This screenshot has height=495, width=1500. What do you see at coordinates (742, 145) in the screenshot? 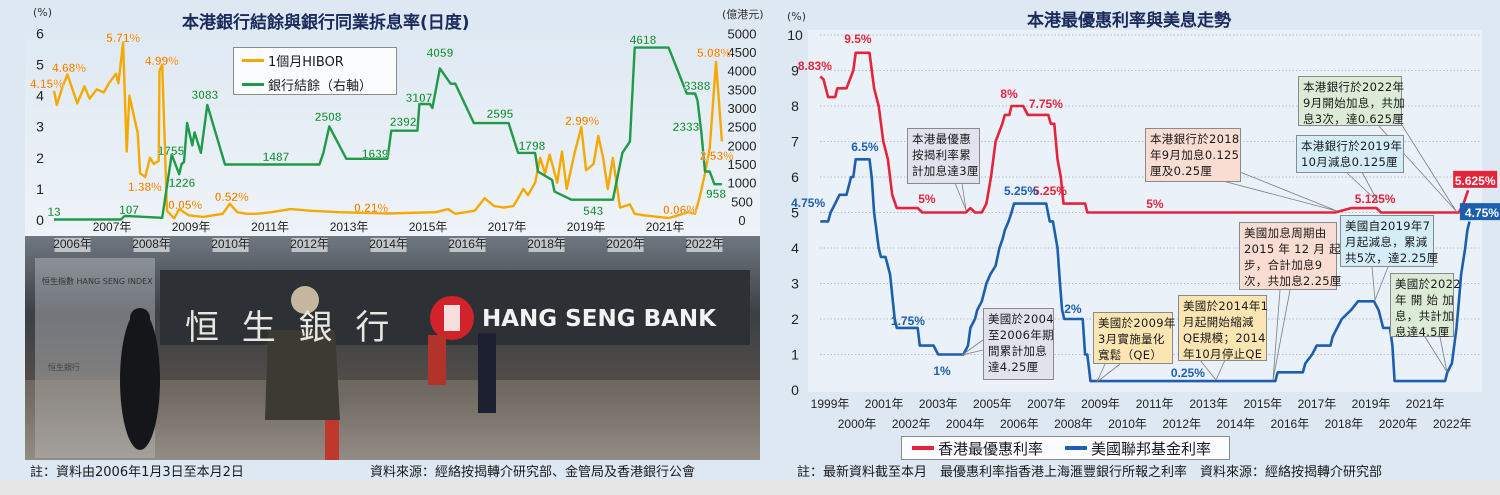
I see `y2-tick-label: 2000` at bounding box center [742, 145].